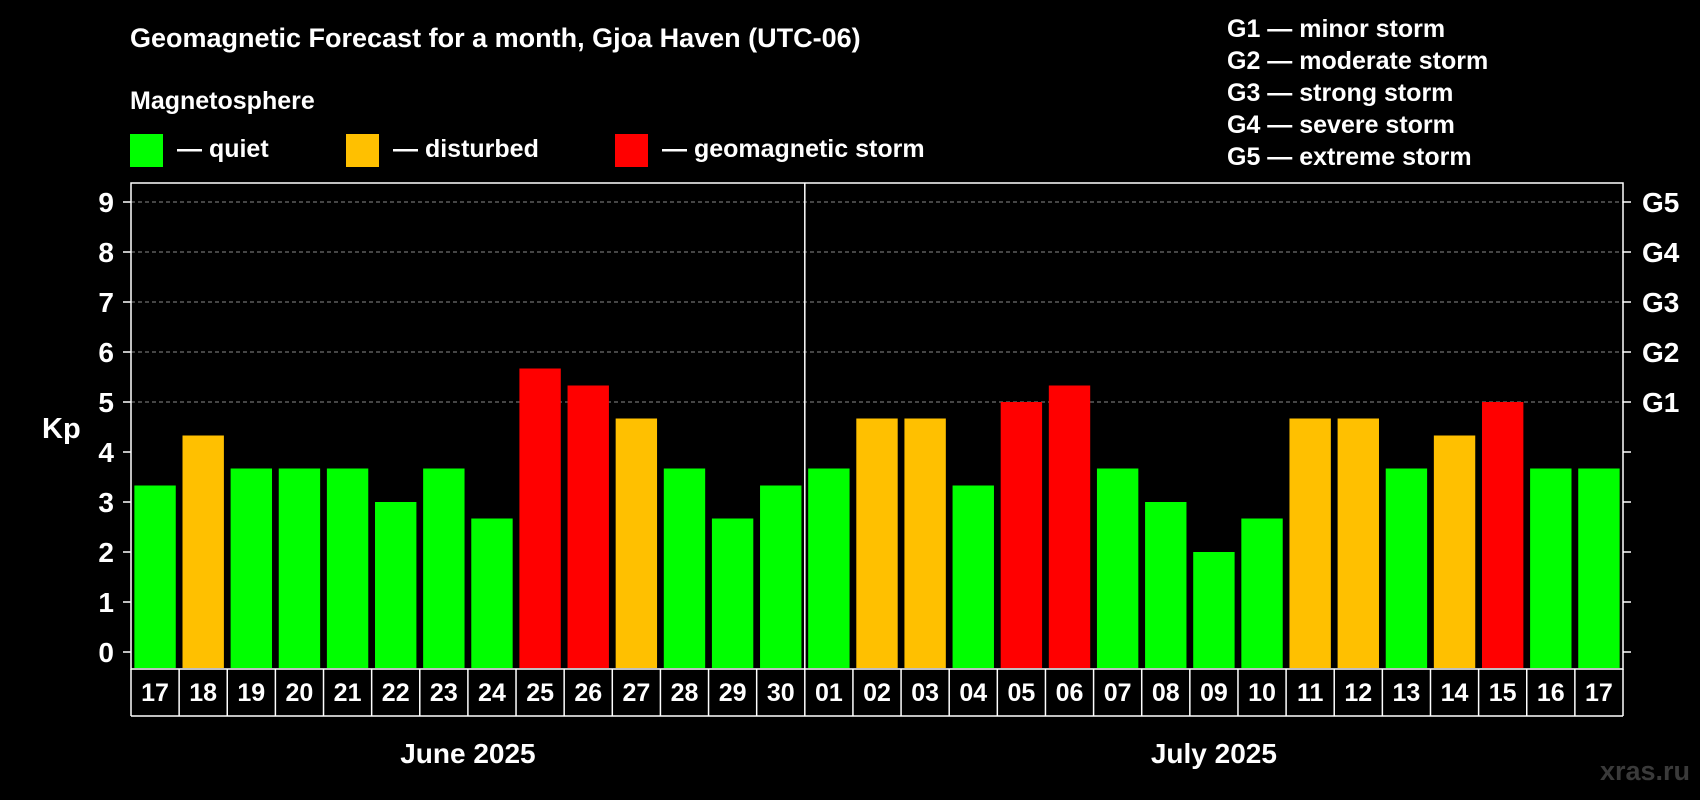 The width and height of the screenshot is (1700, 800). What do you see at coordinates (1341, 125) in the screenshot?
I see `g-scale-item: G4 — severe storm` at bounding box center [1341, 125].